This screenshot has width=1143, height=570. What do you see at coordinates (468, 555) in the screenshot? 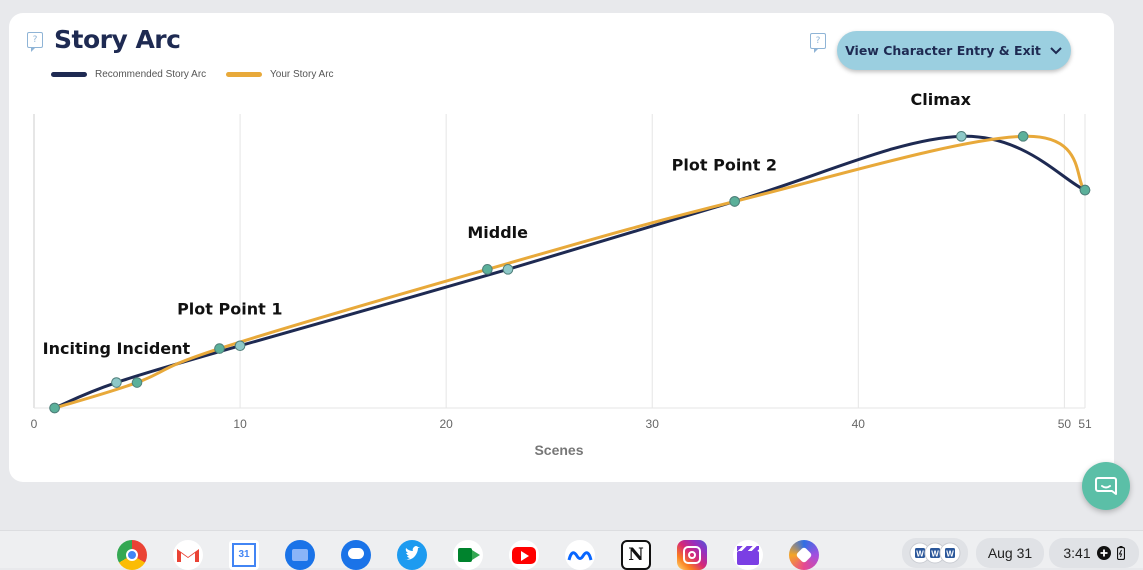
I see `meet-icon` at bounding box center [468, 555].